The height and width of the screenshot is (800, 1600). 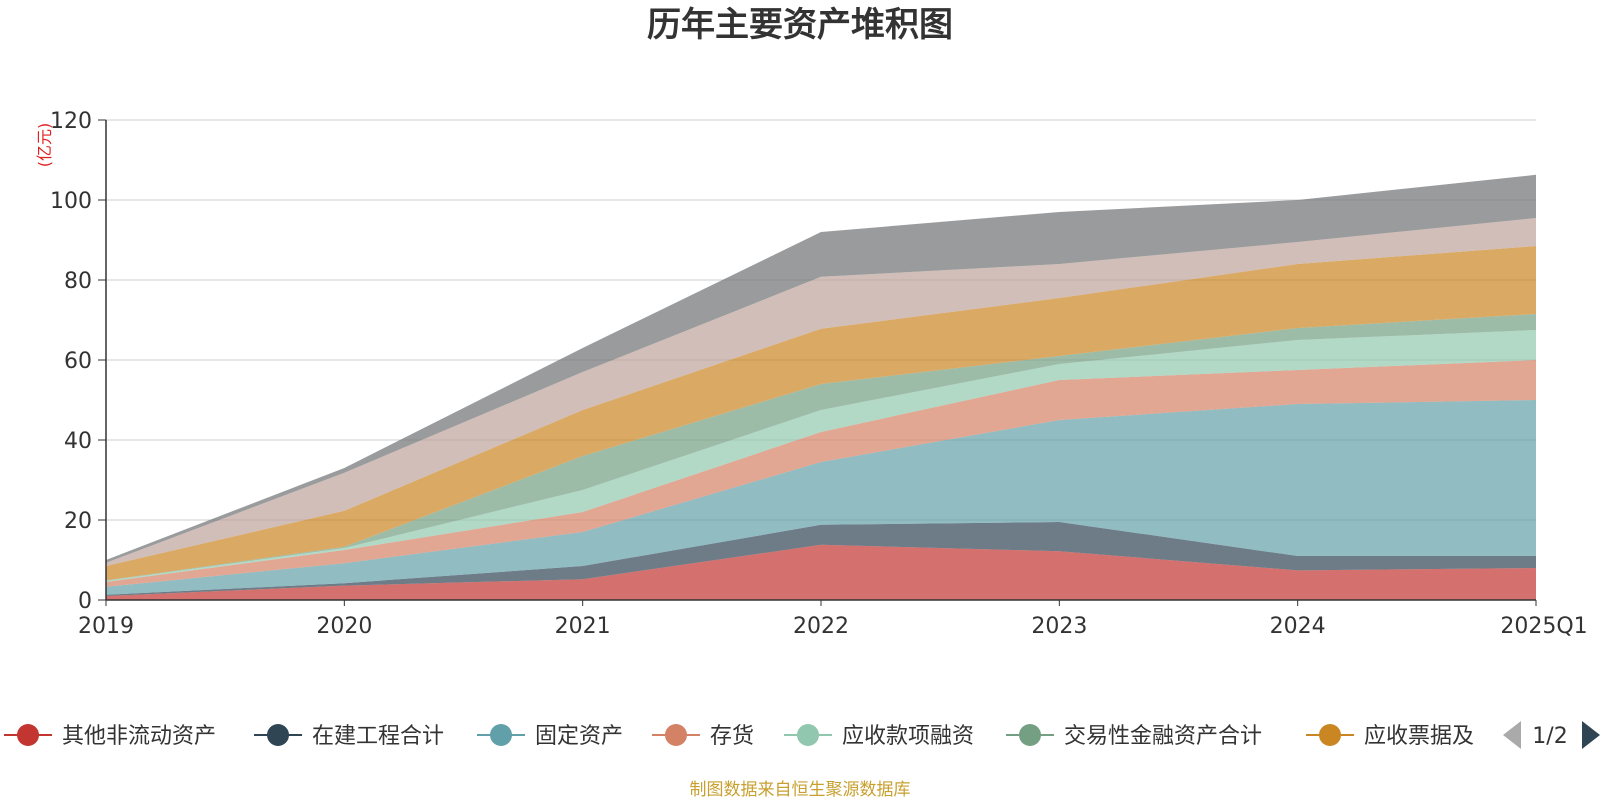 What do you see at coordinates (78, 521) in the screenshot?
I see `y-tick-label: 20` at bounding box center [78, 521].